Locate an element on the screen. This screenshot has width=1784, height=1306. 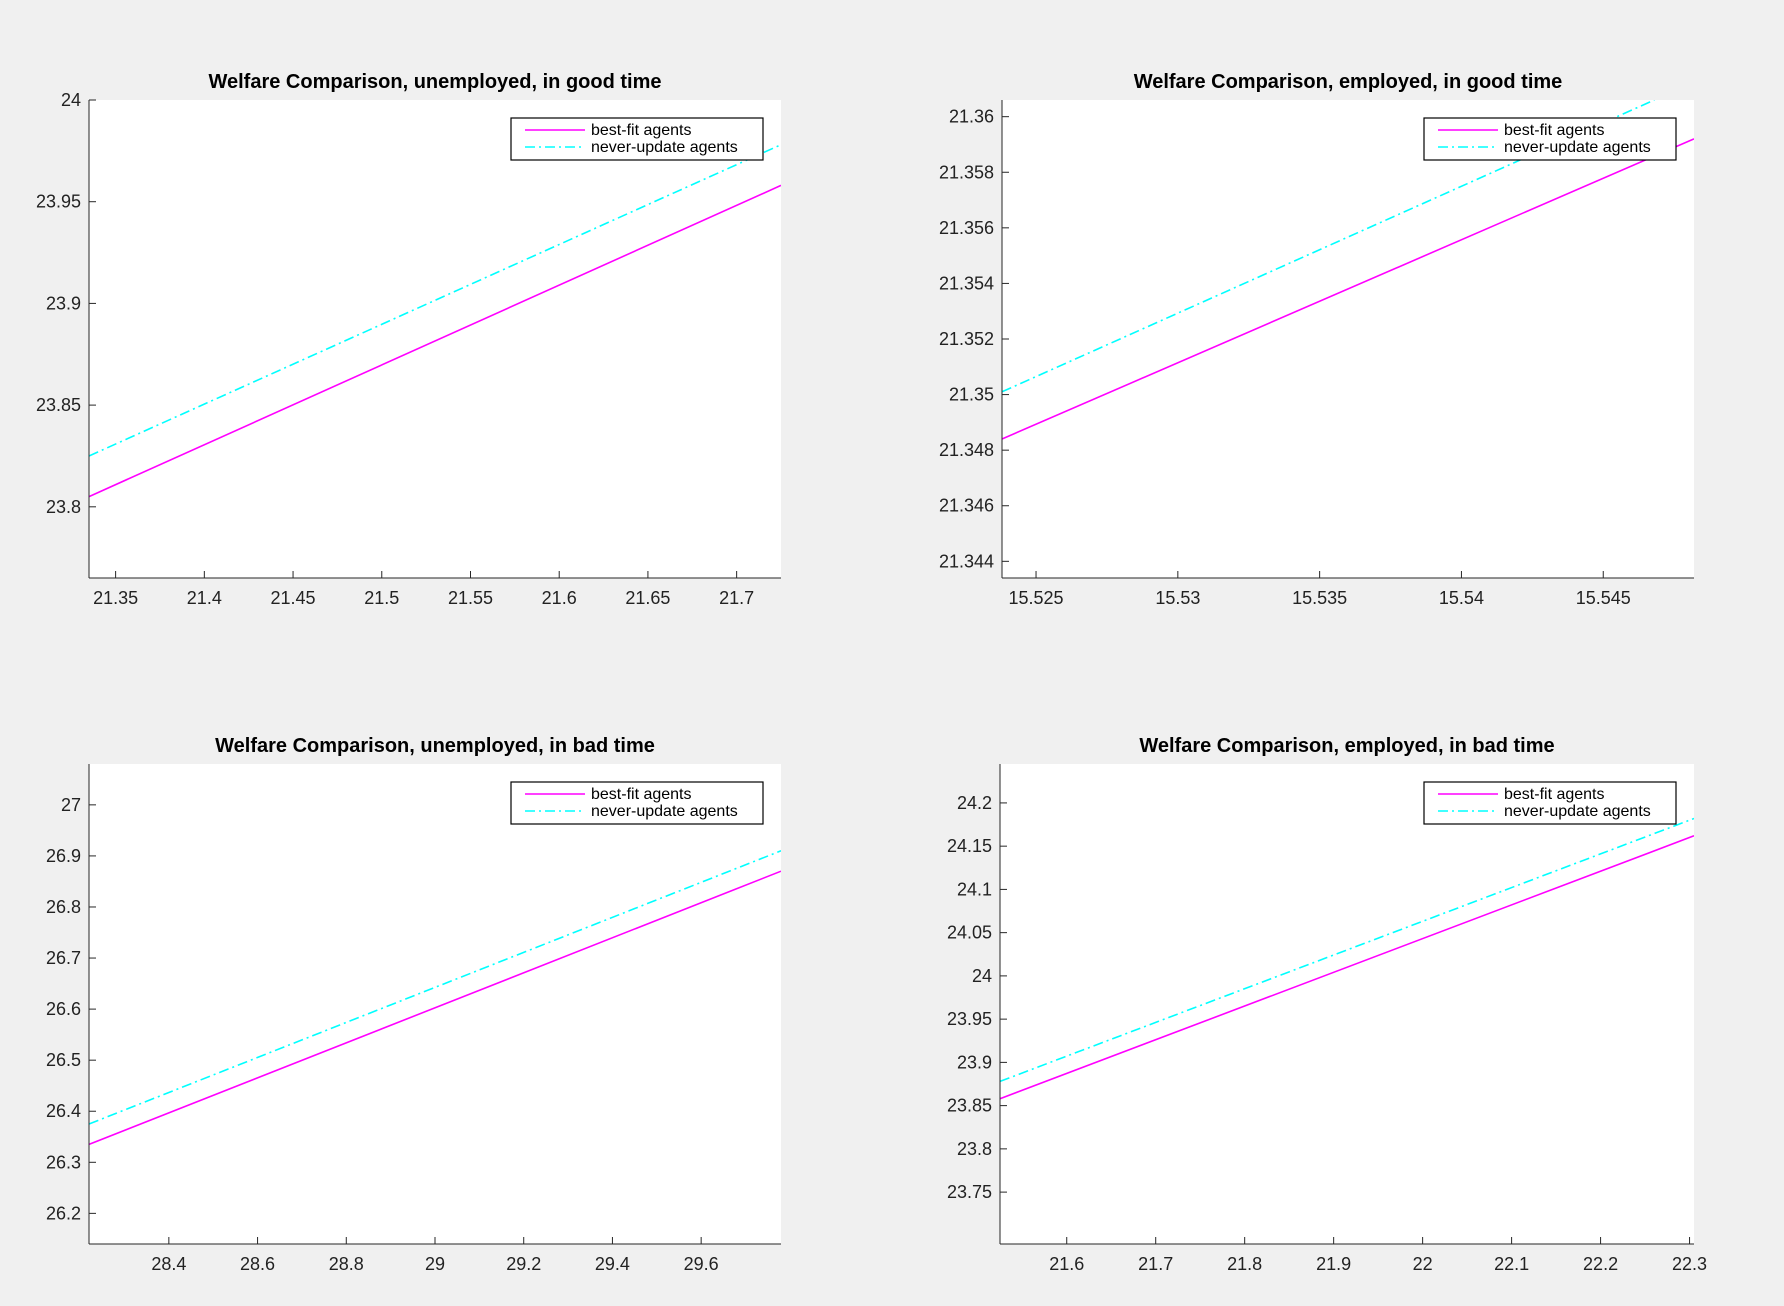
y-tick-label: 24.1 is located at coordinates (974, 889).